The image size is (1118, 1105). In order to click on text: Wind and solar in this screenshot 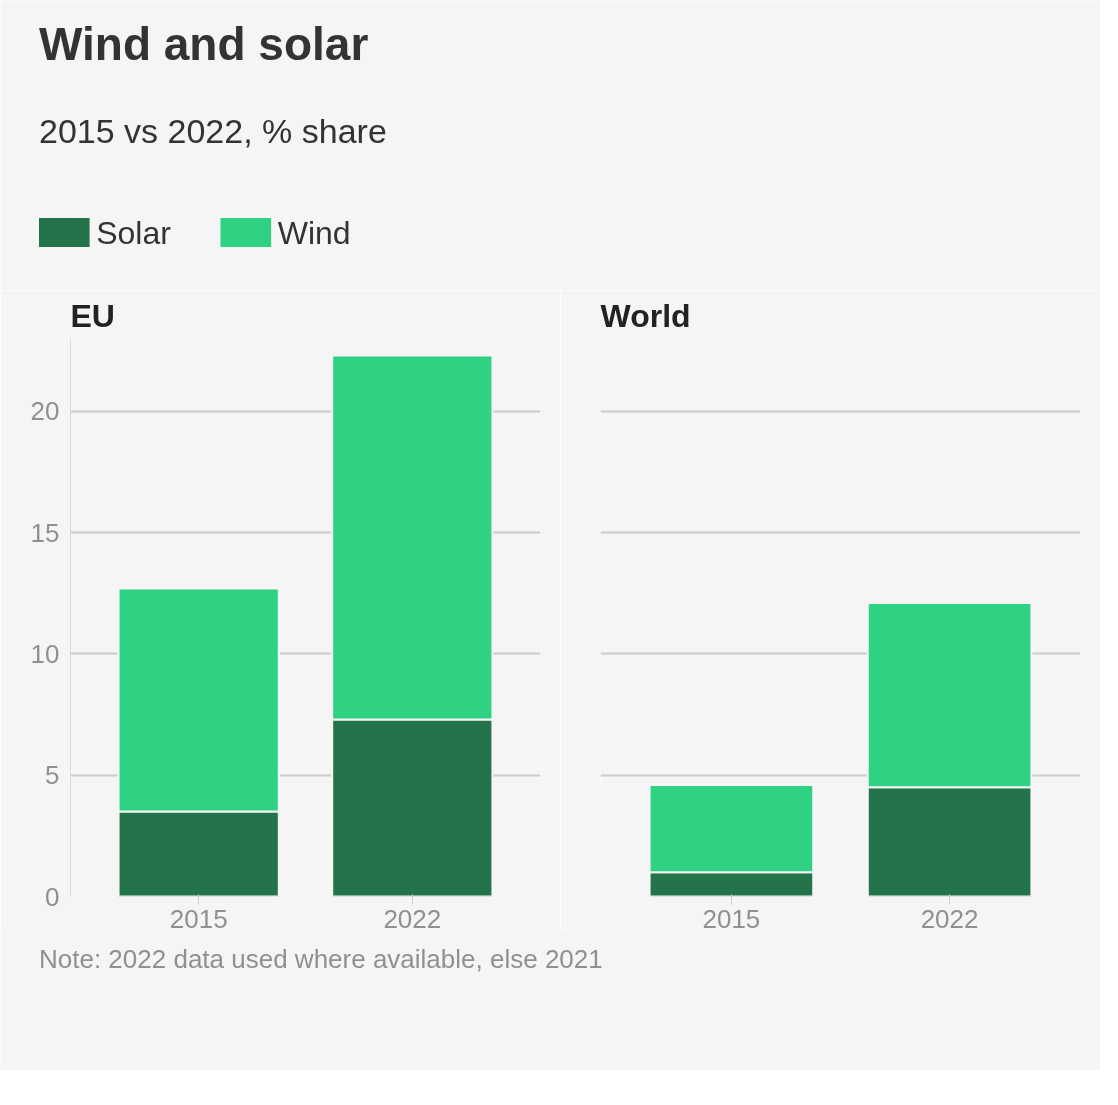, I will do `click(204, 44)`.